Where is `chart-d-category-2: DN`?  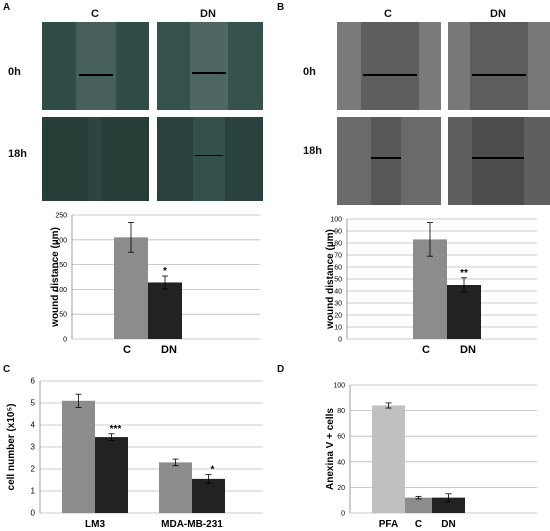 chart-d-category-2: DN is located at coordinates (448, 524).